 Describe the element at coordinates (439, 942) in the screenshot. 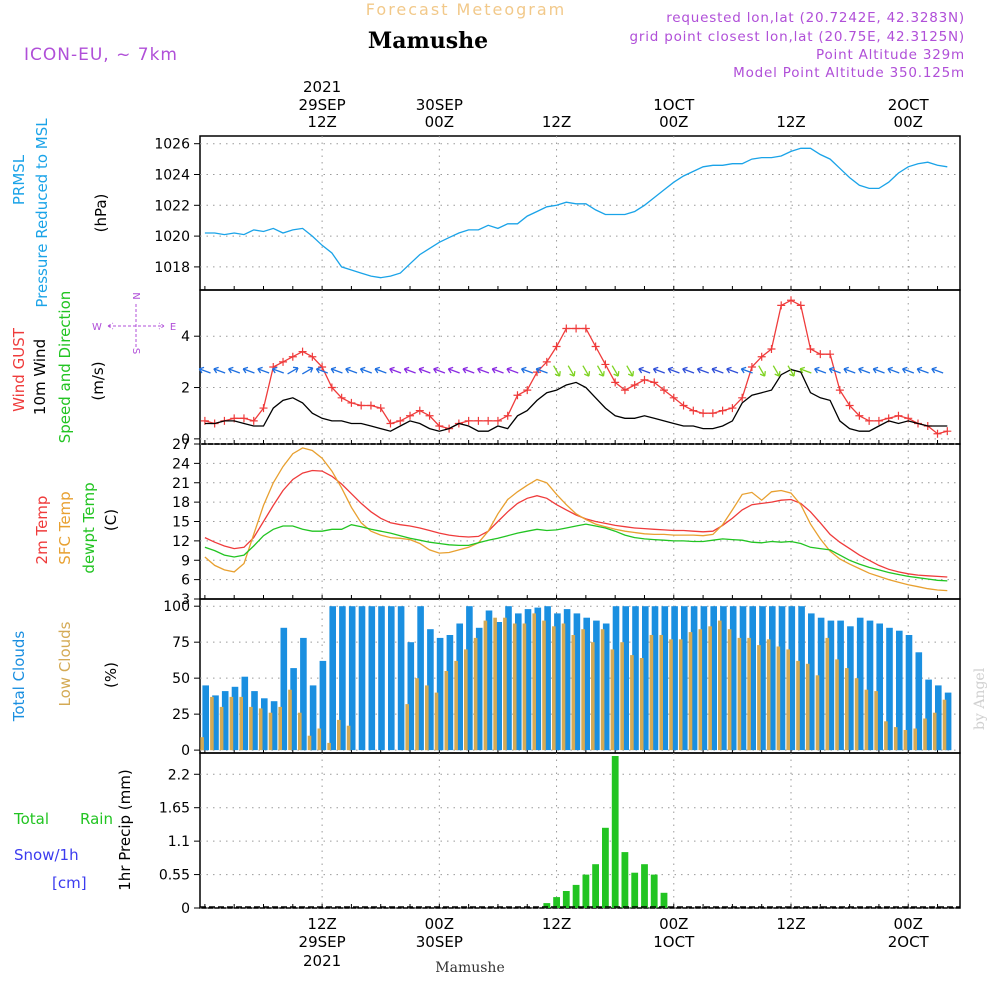

I see `bottom-tick-date: 30SEP` at that location.